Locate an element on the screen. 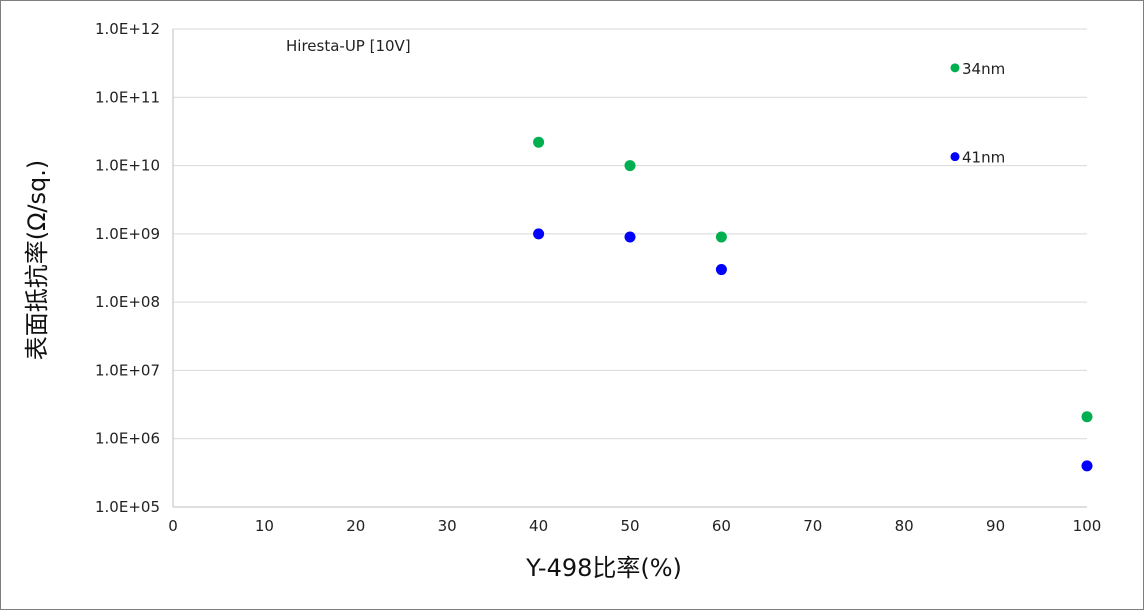 Image resolution: width=1144 pixels, height=610 pixels. x-tick-label: 70 is located at coordinates (812, 526).